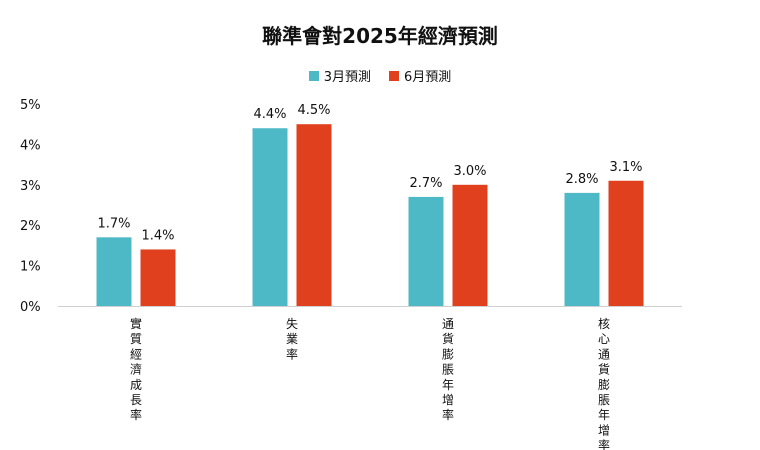 The image size is (760, 450). I want to click on data-label: 4.4%, so click(269, 114).